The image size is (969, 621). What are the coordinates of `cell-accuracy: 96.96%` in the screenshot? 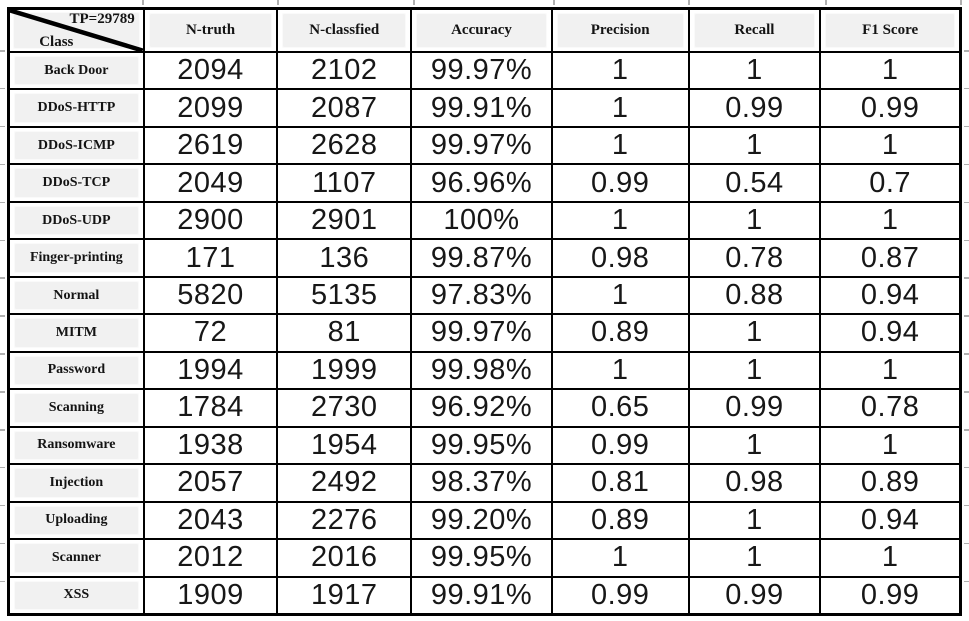 It's located at (481, 183).